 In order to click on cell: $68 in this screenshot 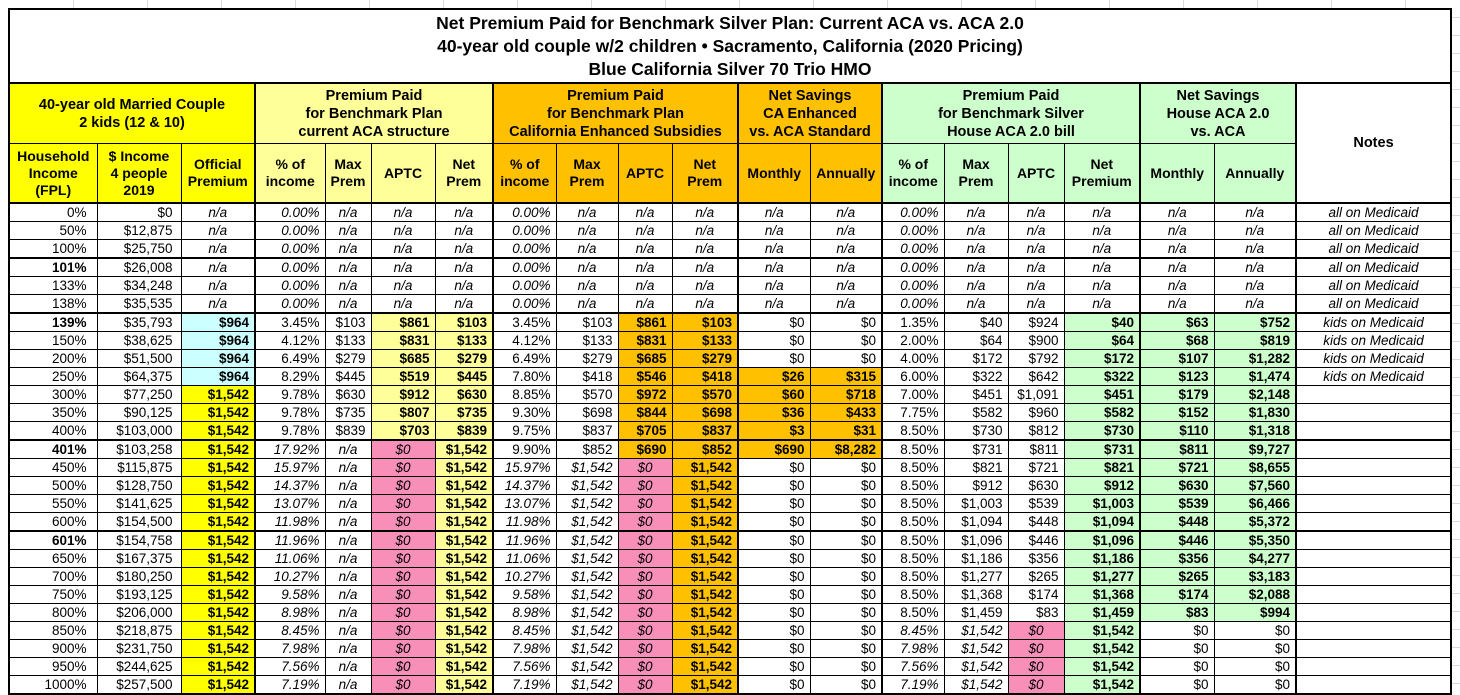, I will do `click(1177, 340)`.